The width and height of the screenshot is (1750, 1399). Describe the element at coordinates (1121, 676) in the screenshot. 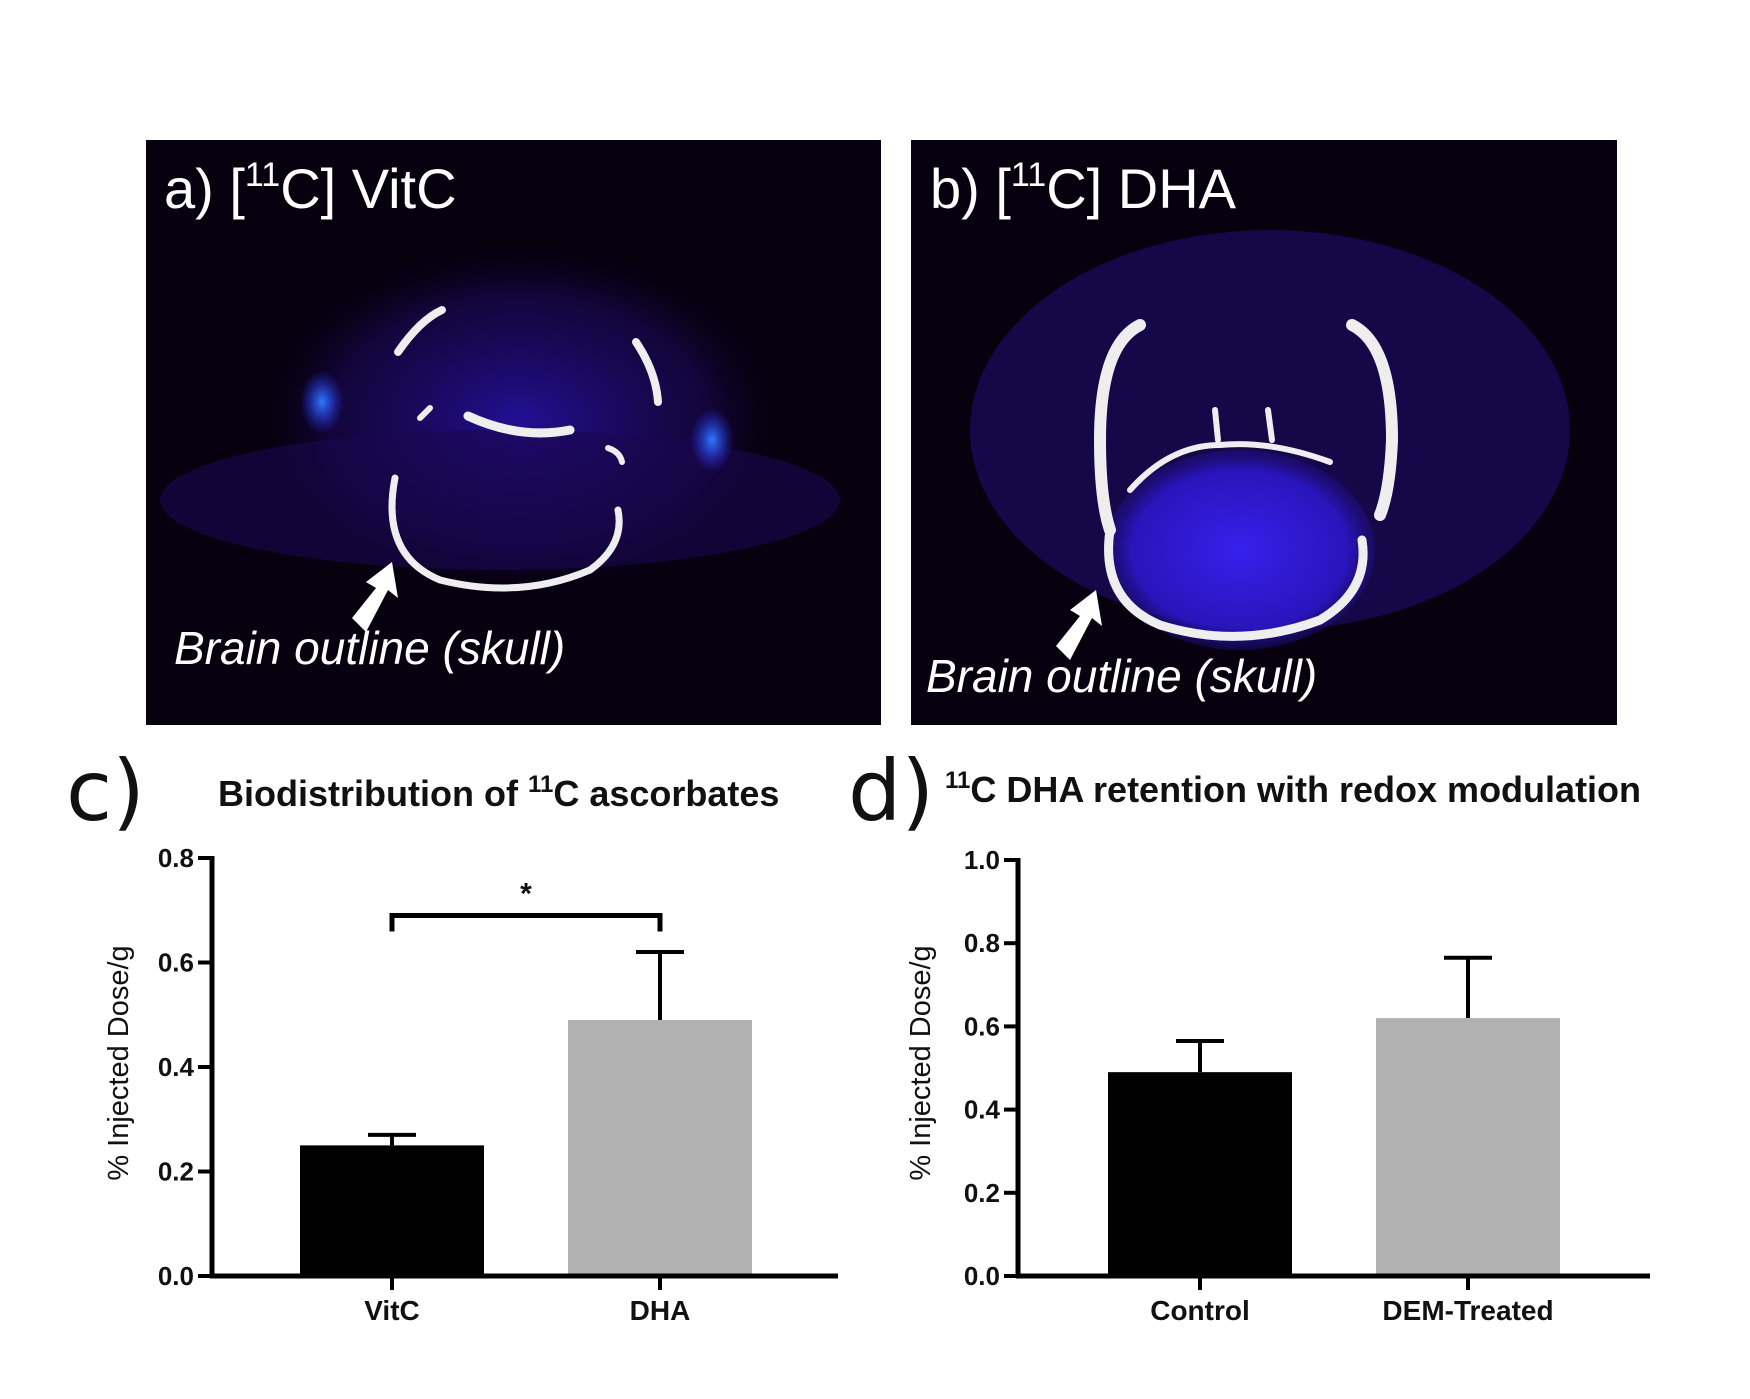

I see `pet-caption-b: Brain outline (skull)` at that location.